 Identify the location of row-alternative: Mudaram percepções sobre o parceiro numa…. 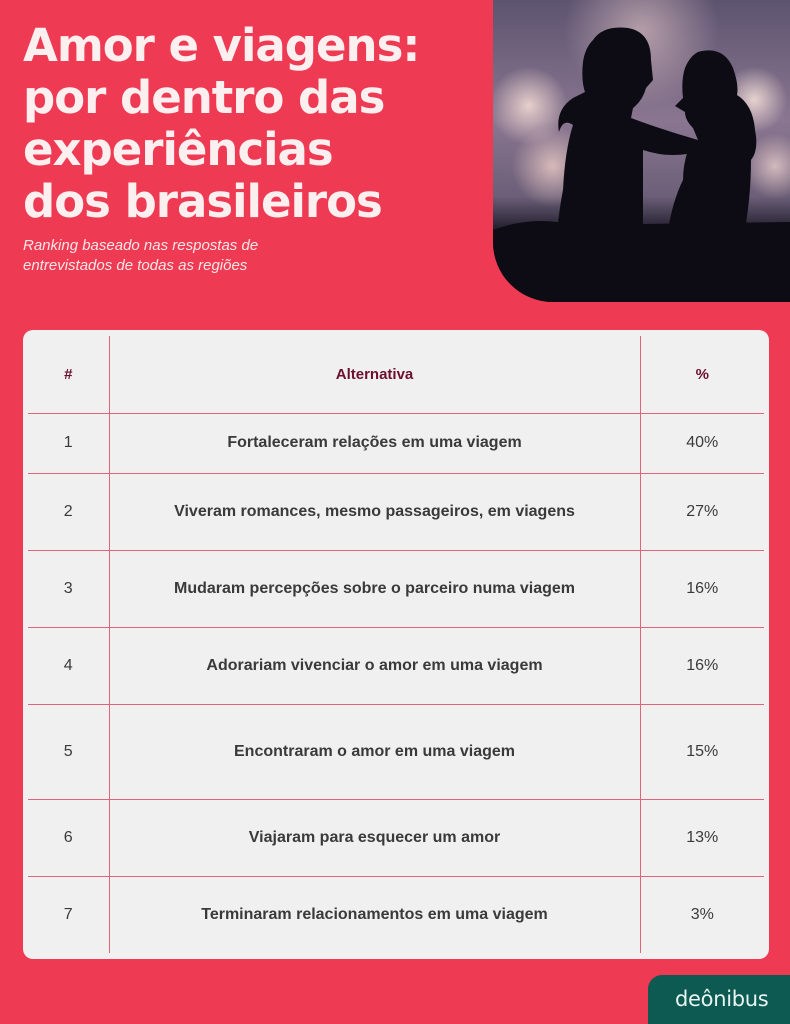
(375, 589).